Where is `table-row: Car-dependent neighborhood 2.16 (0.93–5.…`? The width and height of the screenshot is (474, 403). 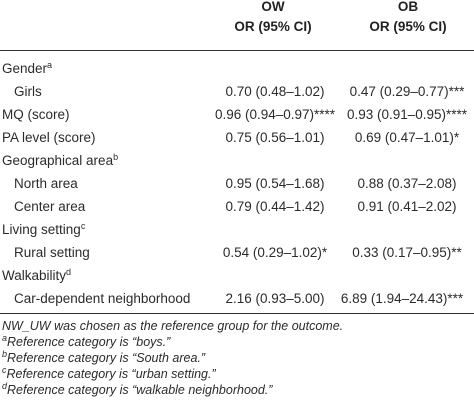
table-row: Car-dependent neighborhood 2.16 (0.93–5.… is located at coordinates (237, 298).